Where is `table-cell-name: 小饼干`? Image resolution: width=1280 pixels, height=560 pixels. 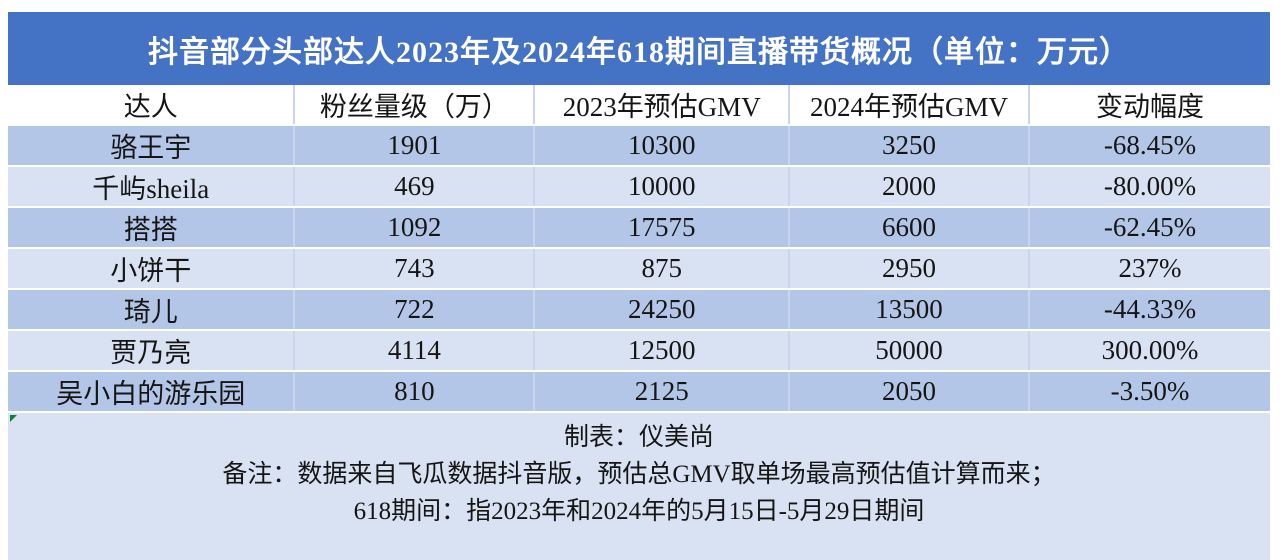 table-cell-name: 小饼干 is located at coordinates (152, 269).